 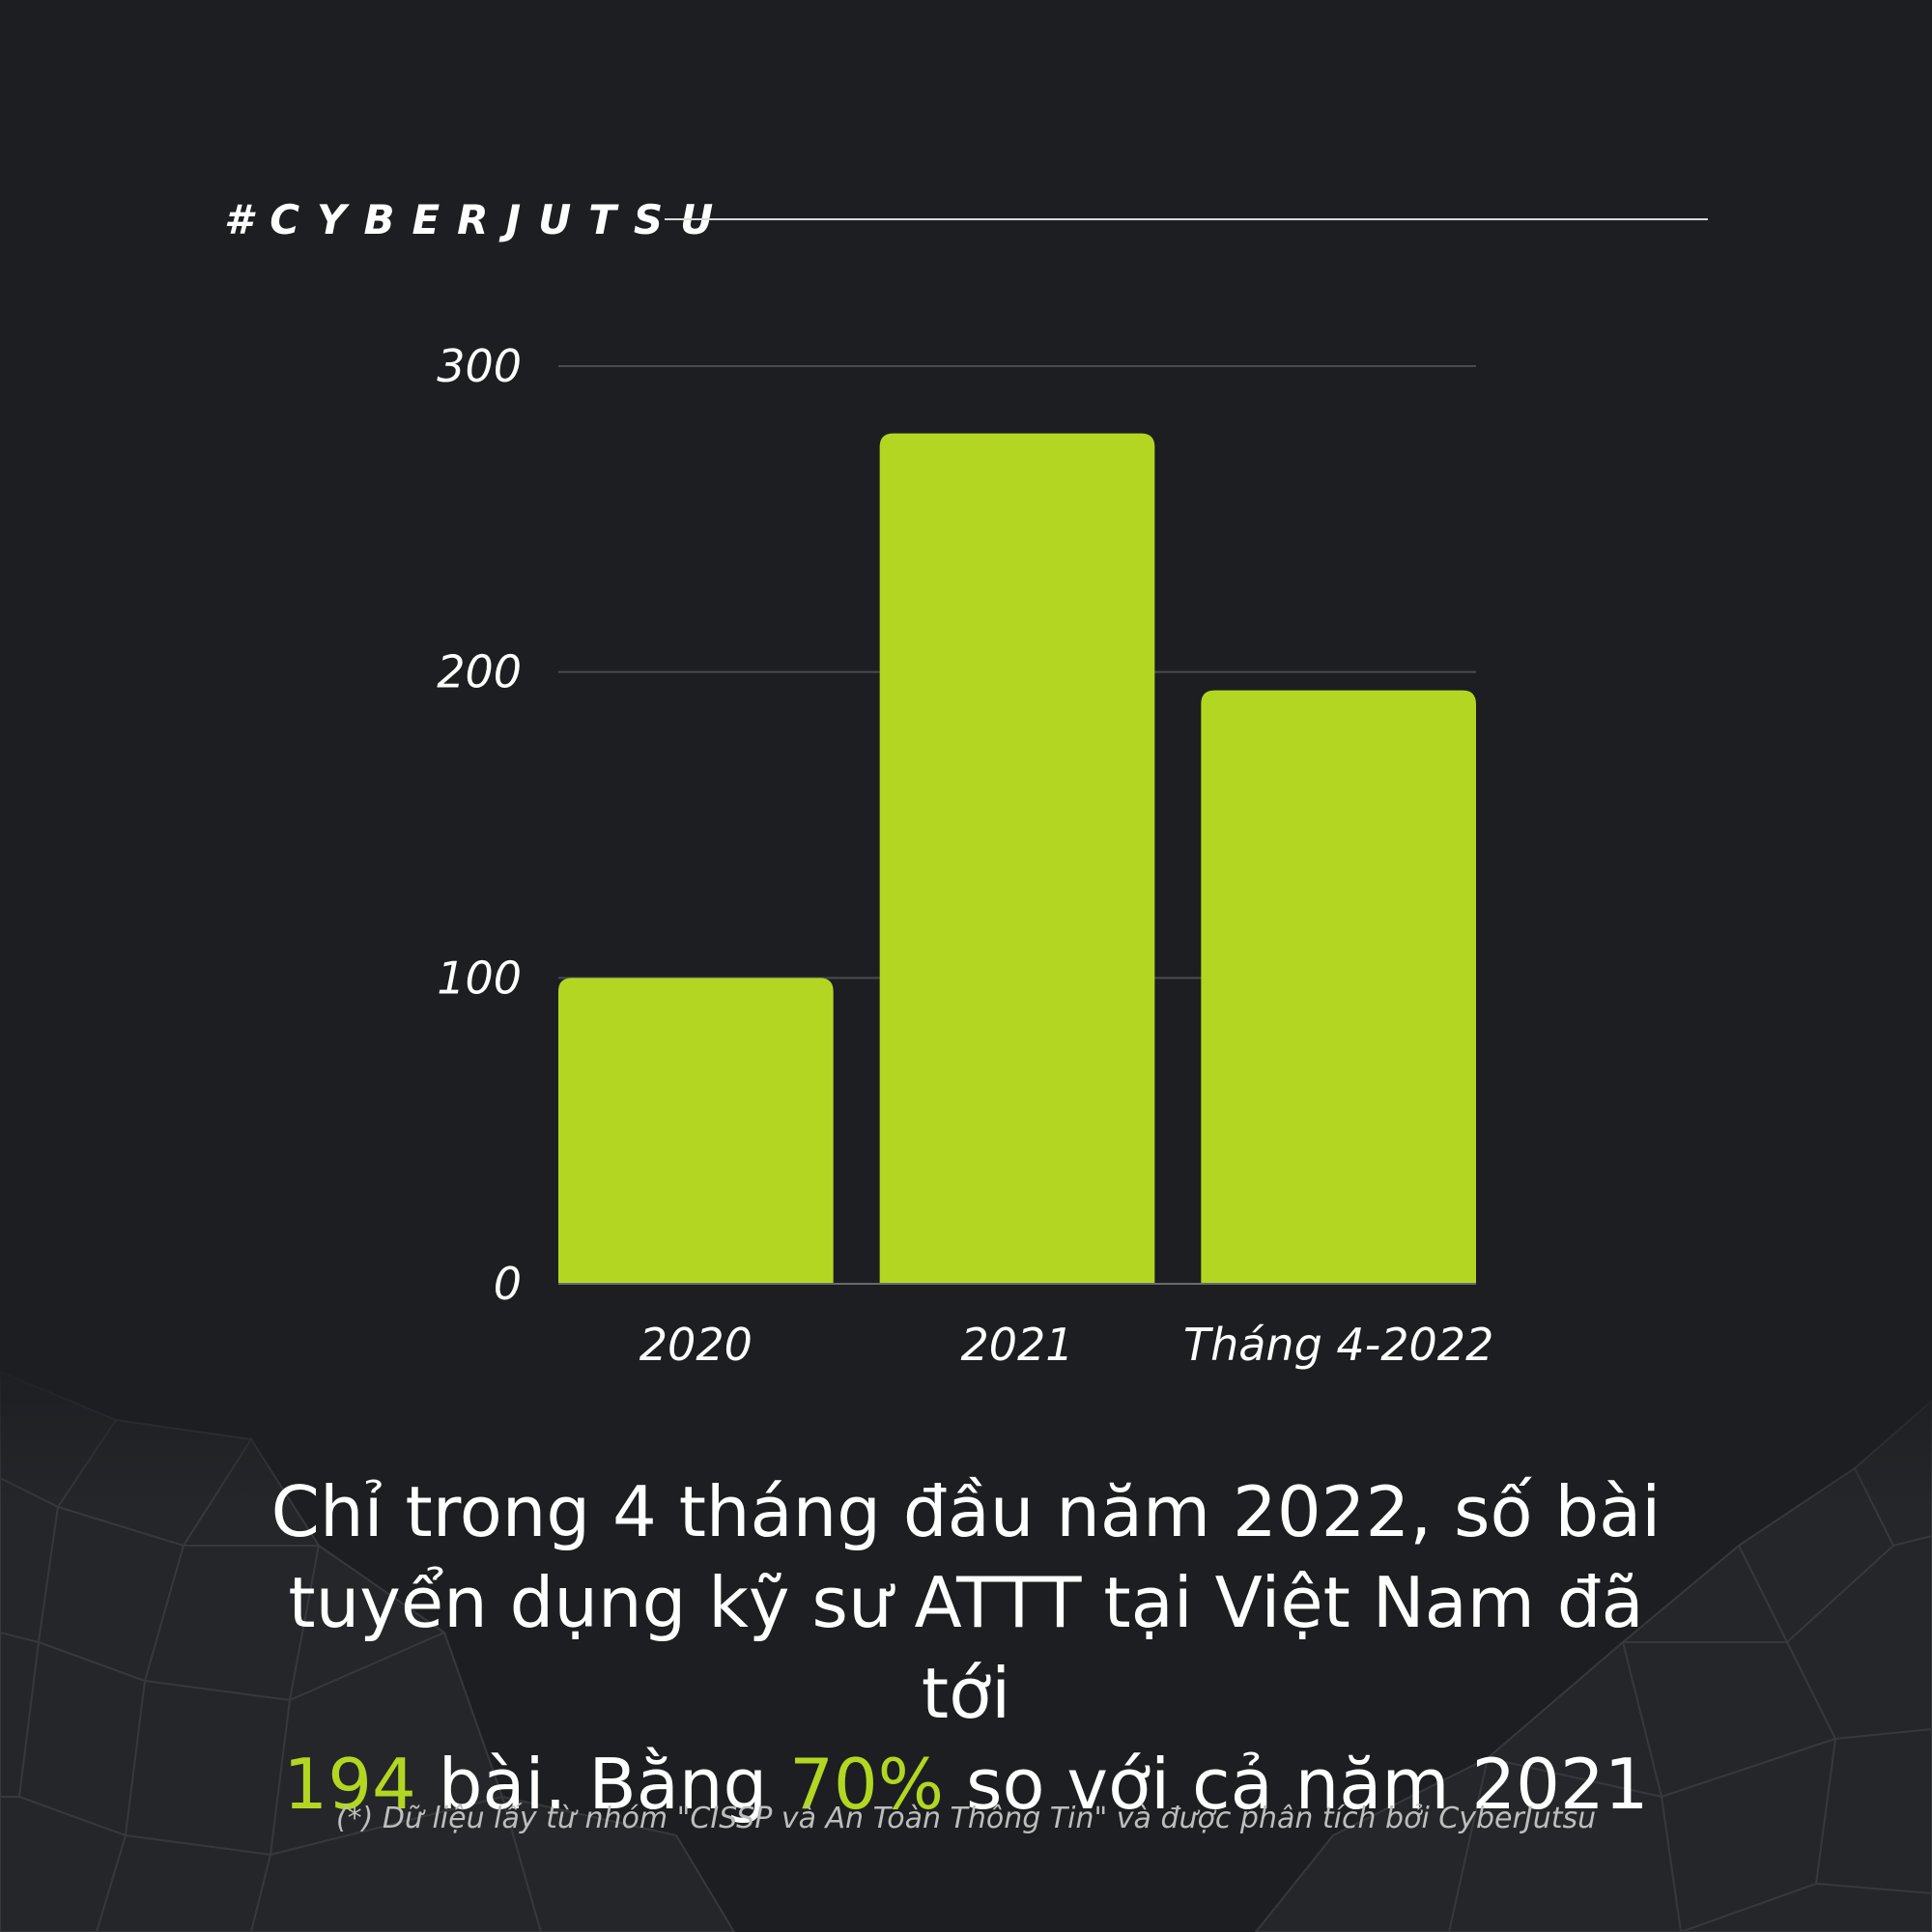 What do you see at coordinates (696, 1345) in the screenshot?
I see `x-tick-label: 2020` at bounding box center [696, 1345].